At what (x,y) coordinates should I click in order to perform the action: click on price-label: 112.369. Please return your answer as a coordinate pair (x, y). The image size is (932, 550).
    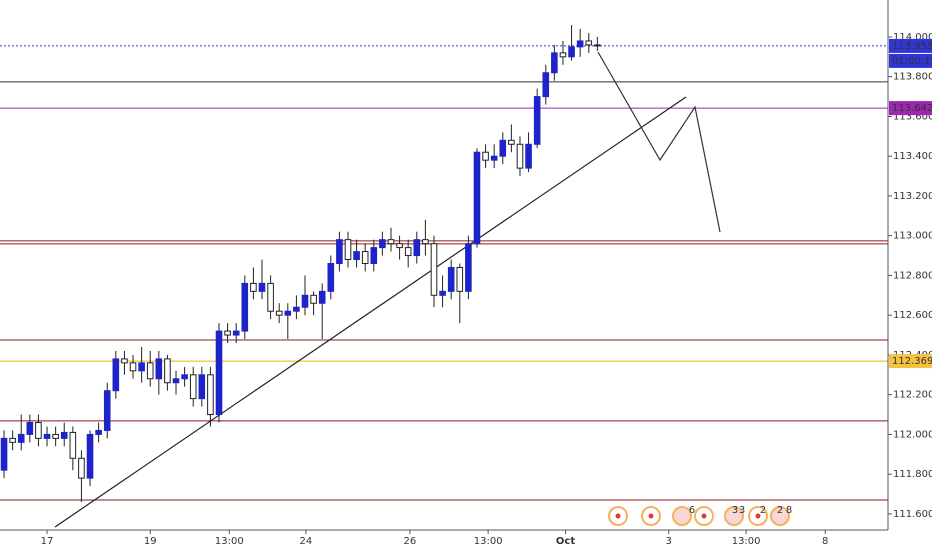
    Looking at the image, I should click on (912, 361).